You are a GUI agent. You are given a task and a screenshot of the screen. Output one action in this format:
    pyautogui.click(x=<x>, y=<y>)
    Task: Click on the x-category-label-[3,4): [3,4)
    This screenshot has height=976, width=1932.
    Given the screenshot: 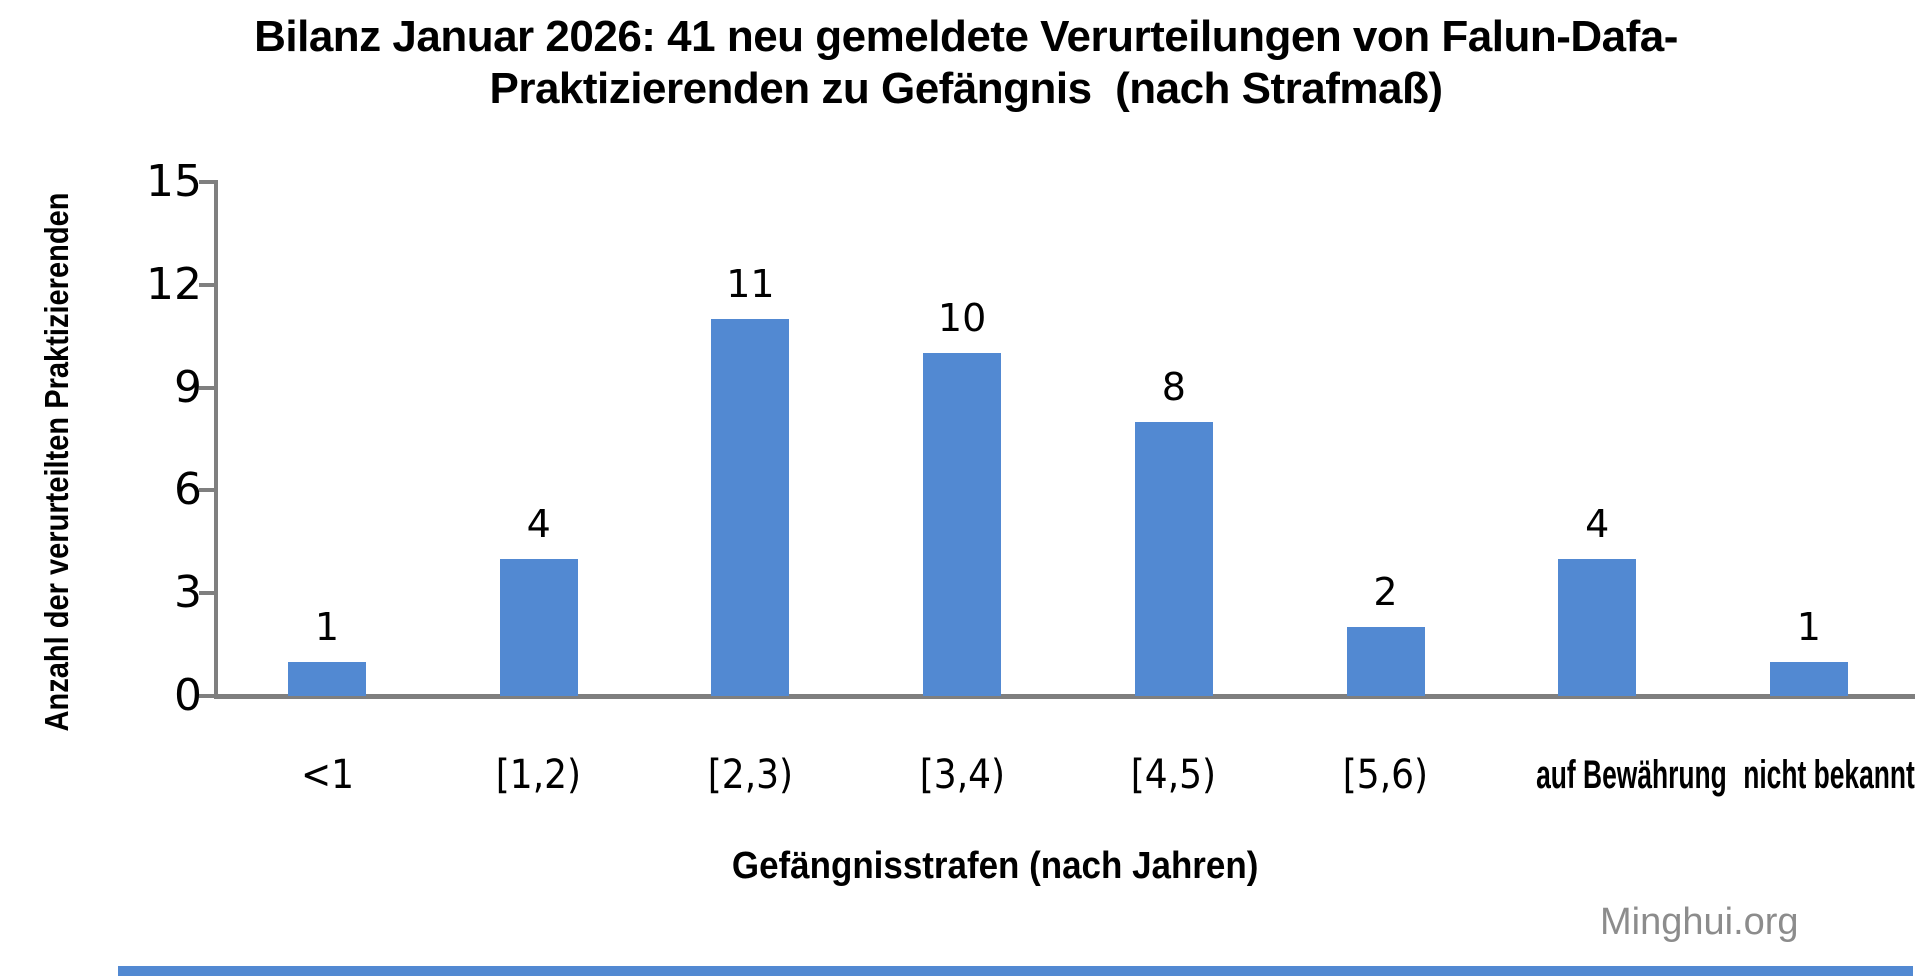 What is the action you would take?
    pyautogui.click(x=962, y=775)
    